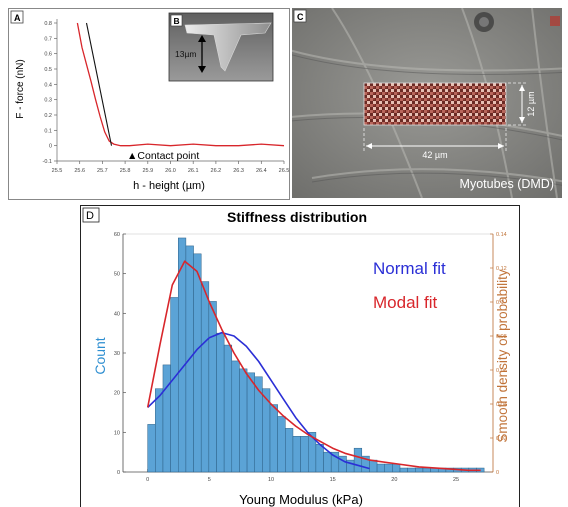 This screenshot has width=568, height=507. Describe the element at coordinates (202, 38) in the screenshot. I see `scale-arrow-up-icon` at that location.